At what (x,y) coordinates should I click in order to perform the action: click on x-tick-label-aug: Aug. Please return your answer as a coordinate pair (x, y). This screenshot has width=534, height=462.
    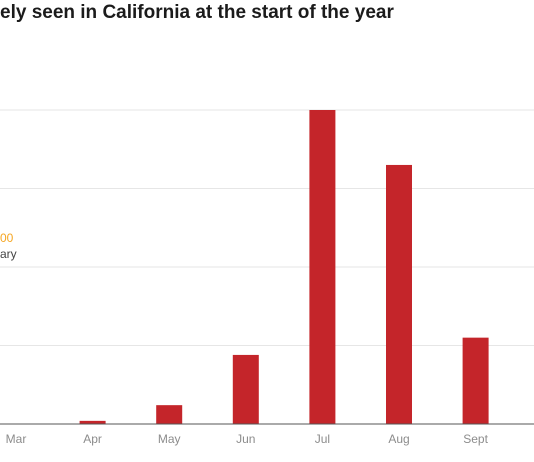
    Looking at the image, I should click on (398, 439).